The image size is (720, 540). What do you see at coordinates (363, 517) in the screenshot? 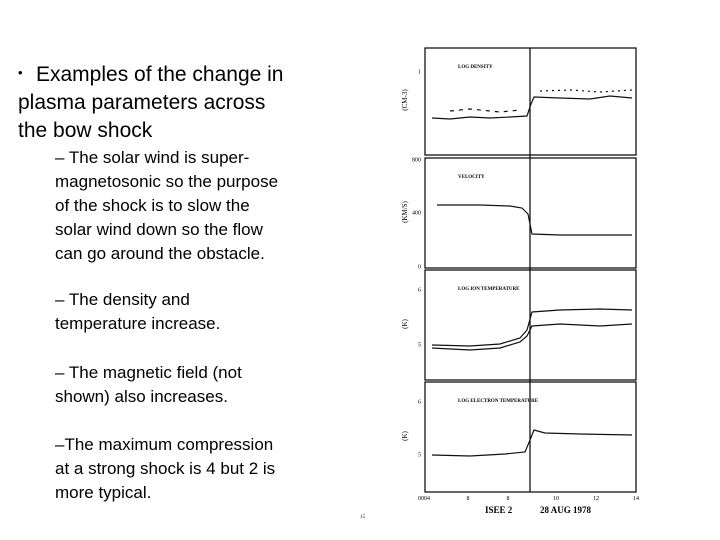
I see `page-number: 15` at bounding box center [363, 517].